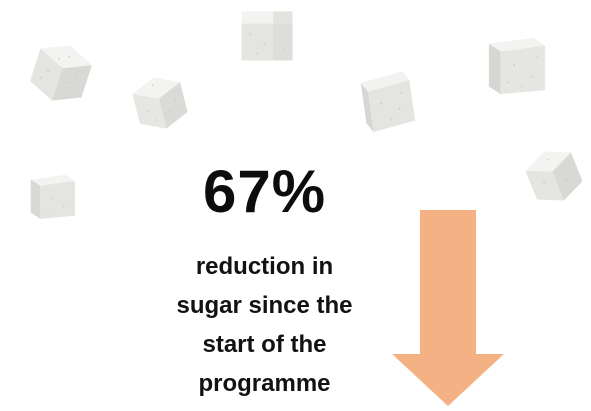 The width and height of the screenshot is (591, 411). What do you see at coordinates (264, 305) in the screenshot?
I see `caption-line: sugar since the` at bounding box center [264, 305].